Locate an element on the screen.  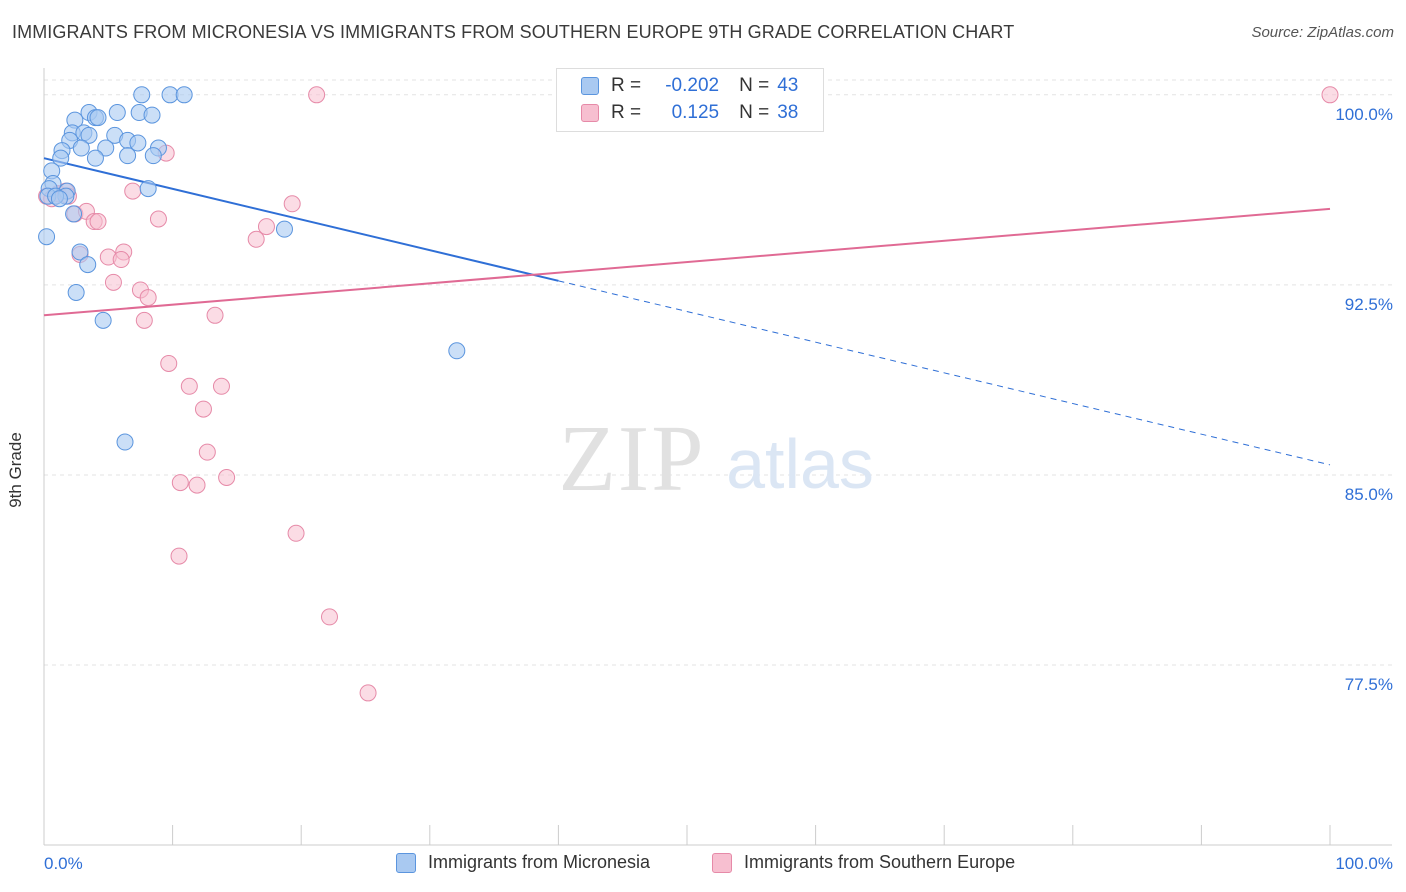
legend-label: Immigrants from Micronesia is located at coordinates (539, 862).